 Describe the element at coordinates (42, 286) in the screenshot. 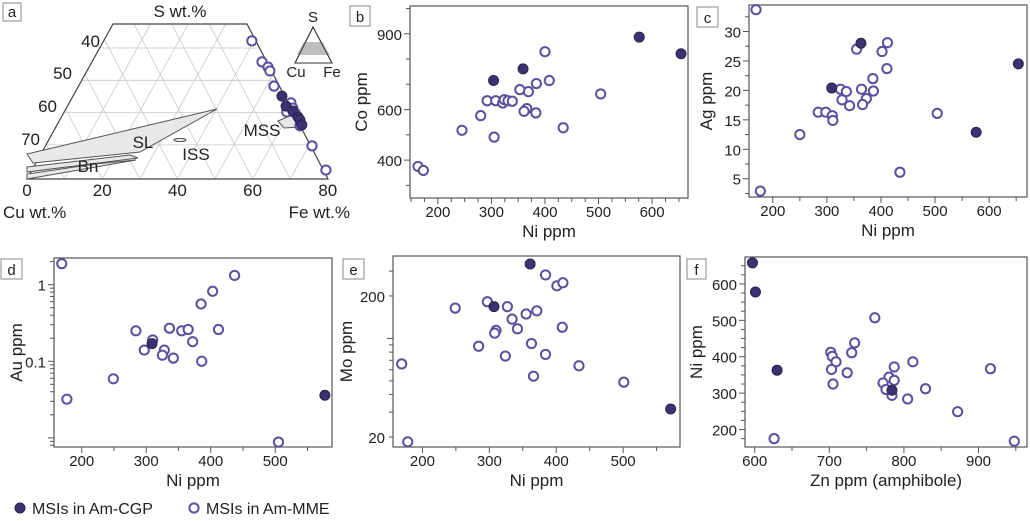

I see `y-tick-label: 1` at that location.